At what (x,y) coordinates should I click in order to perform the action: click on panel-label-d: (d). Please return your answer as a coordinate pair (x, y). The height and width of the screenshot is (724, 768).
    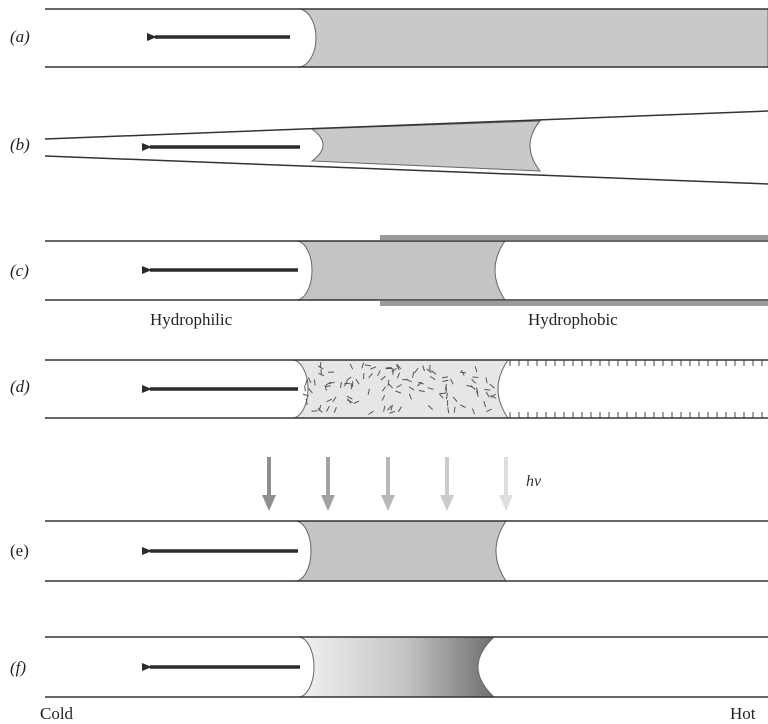
    Looking at the image, I should click on (20, 386).